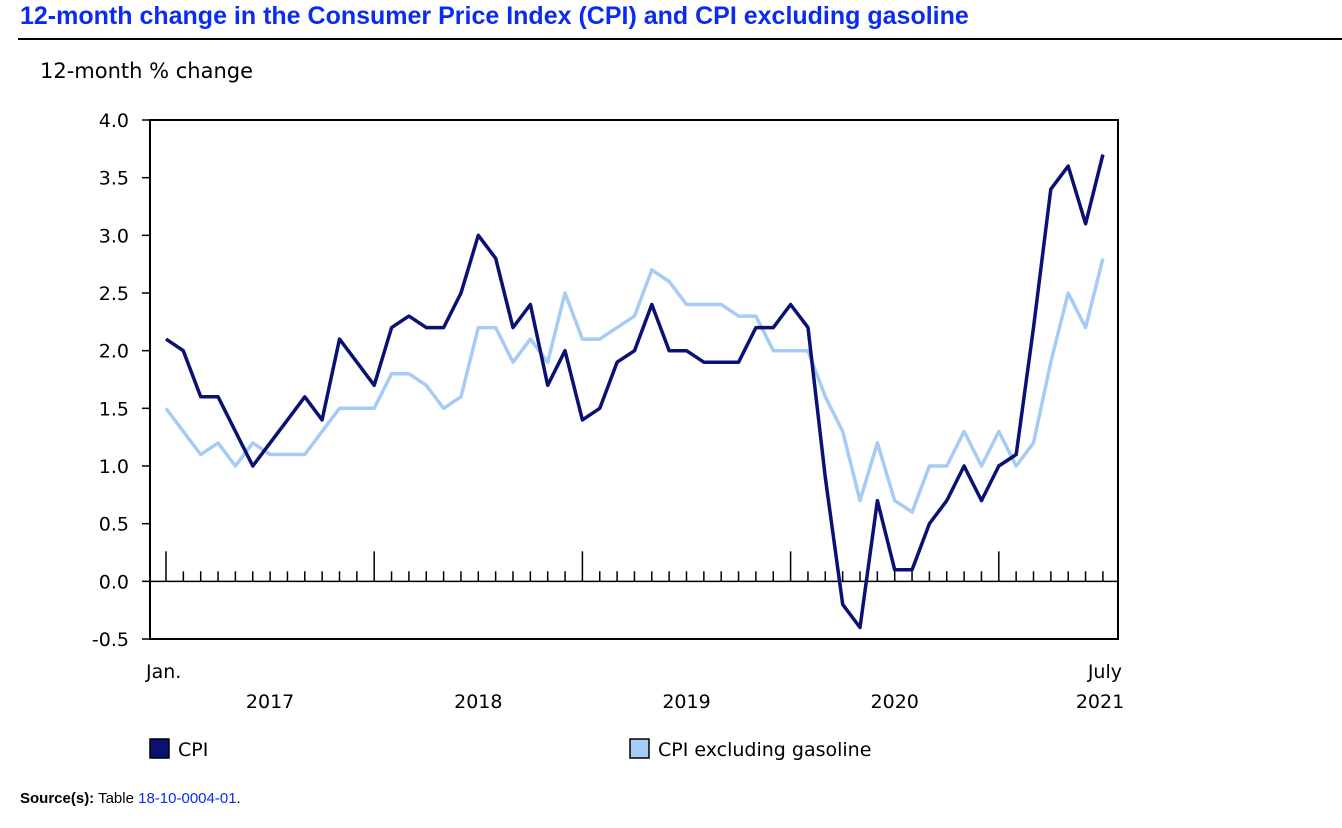  What do you see at coordinates (639, 748) in the screenshot?
I see `legend-swatch-cpi-excluding-gasoline` at bounding box center [639, 748].